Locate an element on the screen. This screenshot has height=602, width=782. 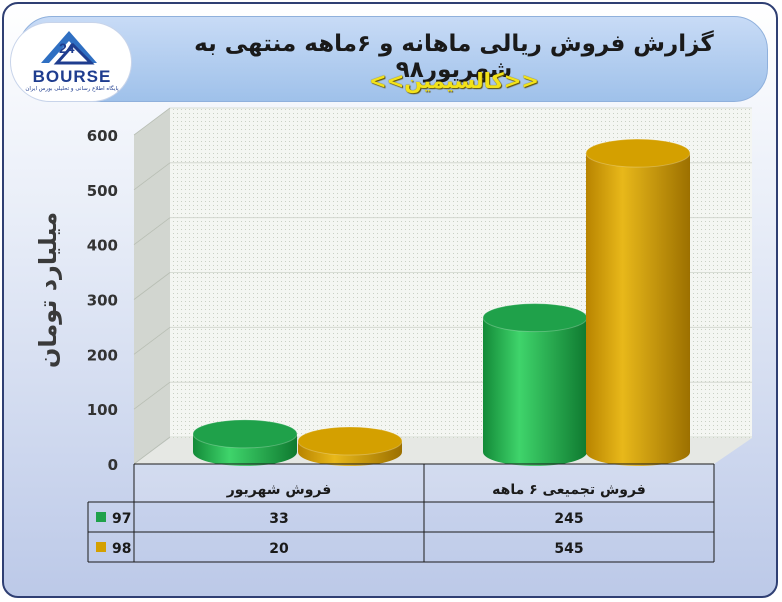
y-tick-label: 600 is located at coordinates (102, 136).